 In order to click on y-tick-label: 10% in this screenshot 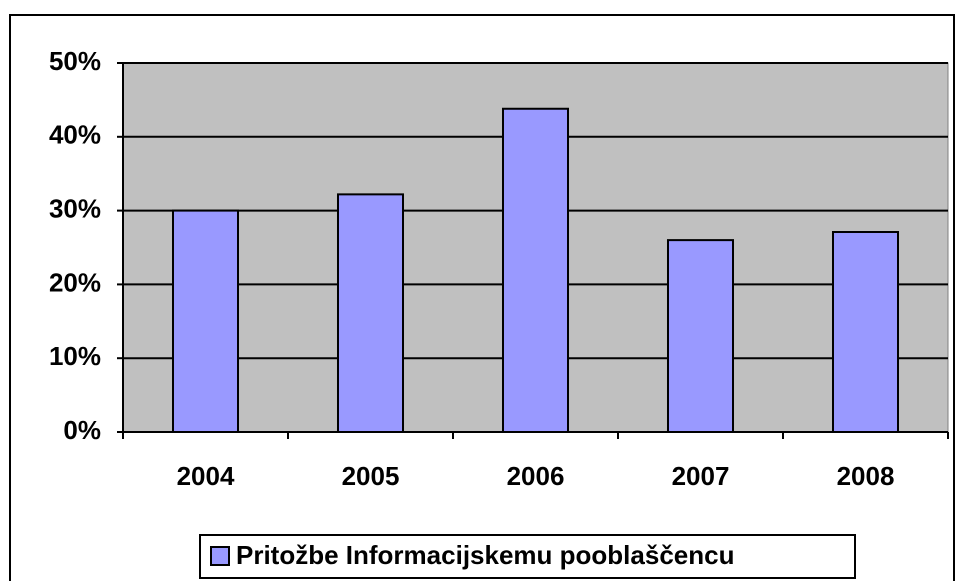, I will do `click(75, 356)`.